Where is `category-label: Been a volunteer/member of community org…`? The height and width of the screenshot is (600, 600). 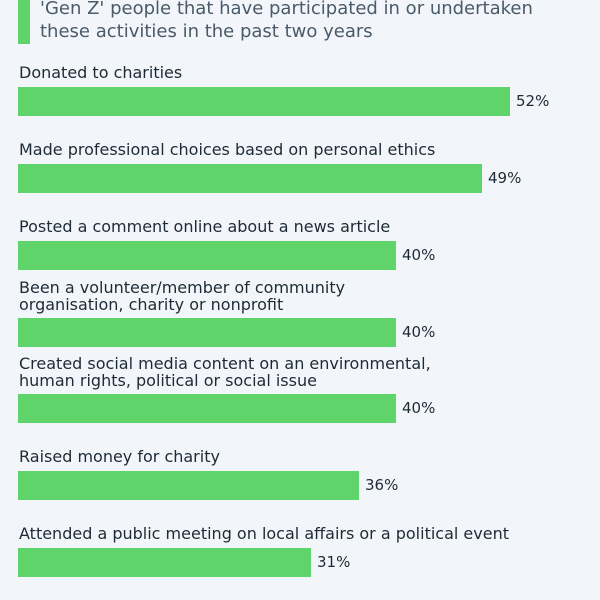 category-label: Been a volunteer/member of community org… is located at coordinates (182, 296).